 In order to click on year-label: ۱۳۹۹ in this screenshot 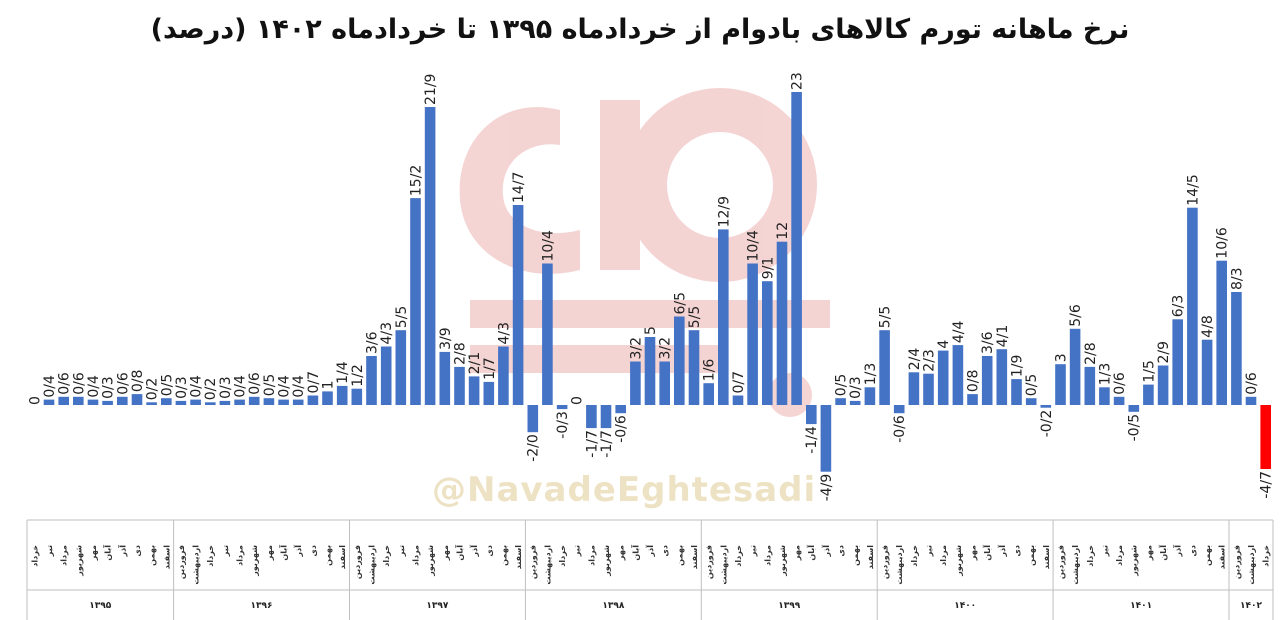, I will do `click(789, 606)`.